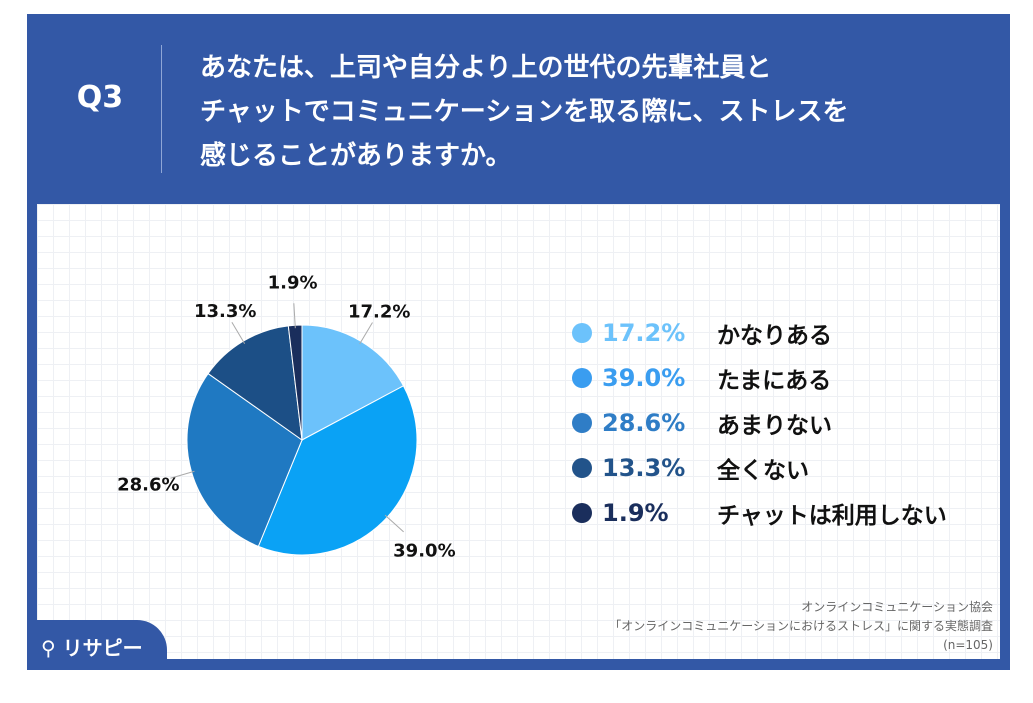 The image size is (1033, 703). What do you see at coordinates (644, 332) in the screenshot?
I see `legend-value: 17.2%` at bounding box center [644, 332].